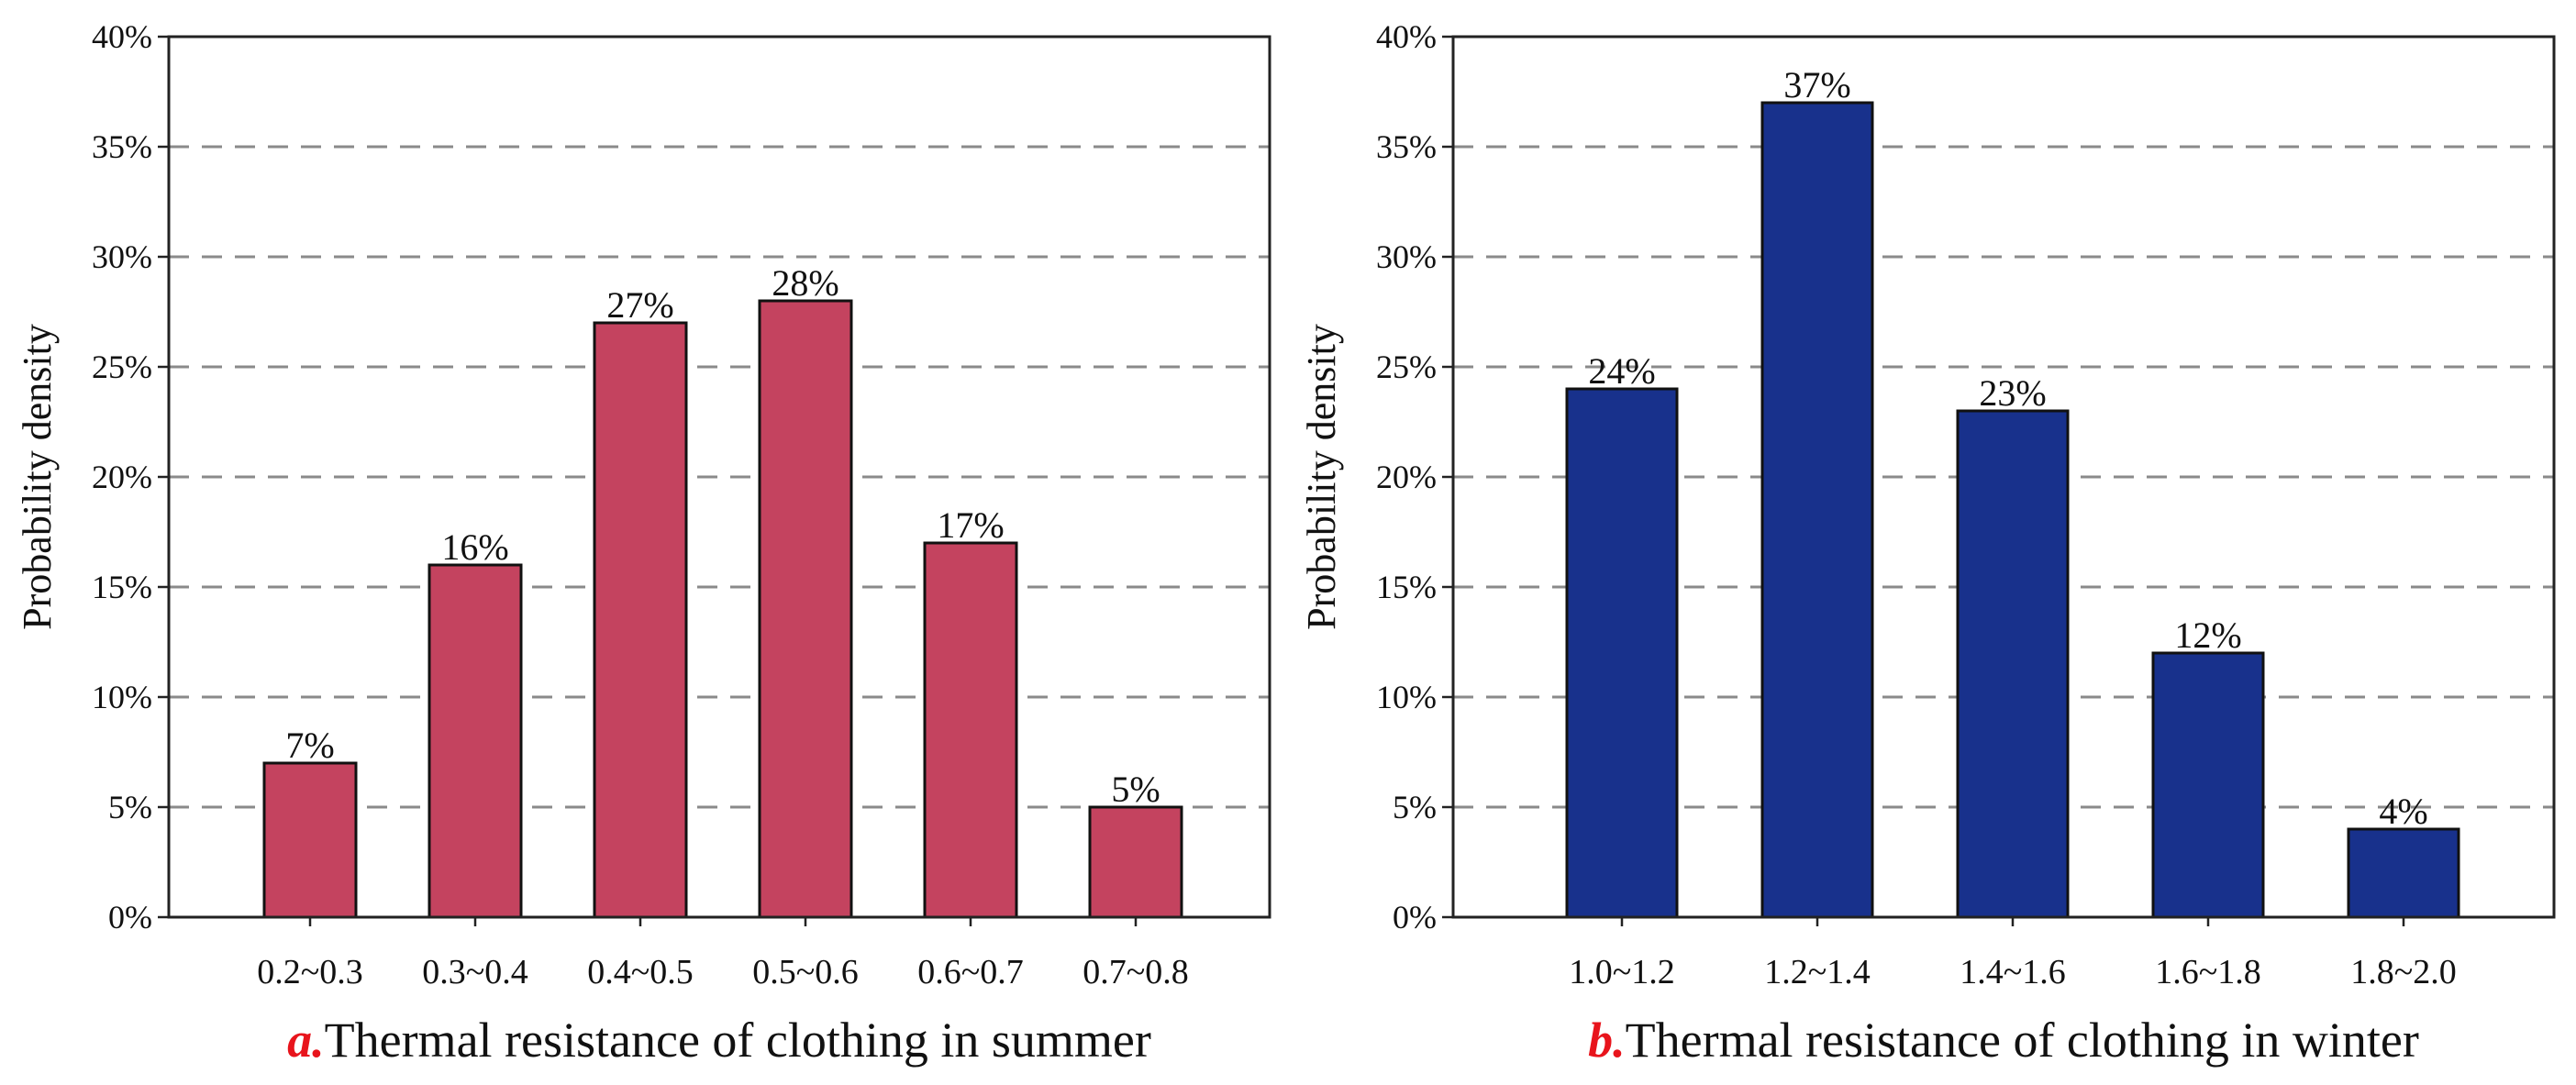  I want to click on panel-letter: a., so click(306, 1040).